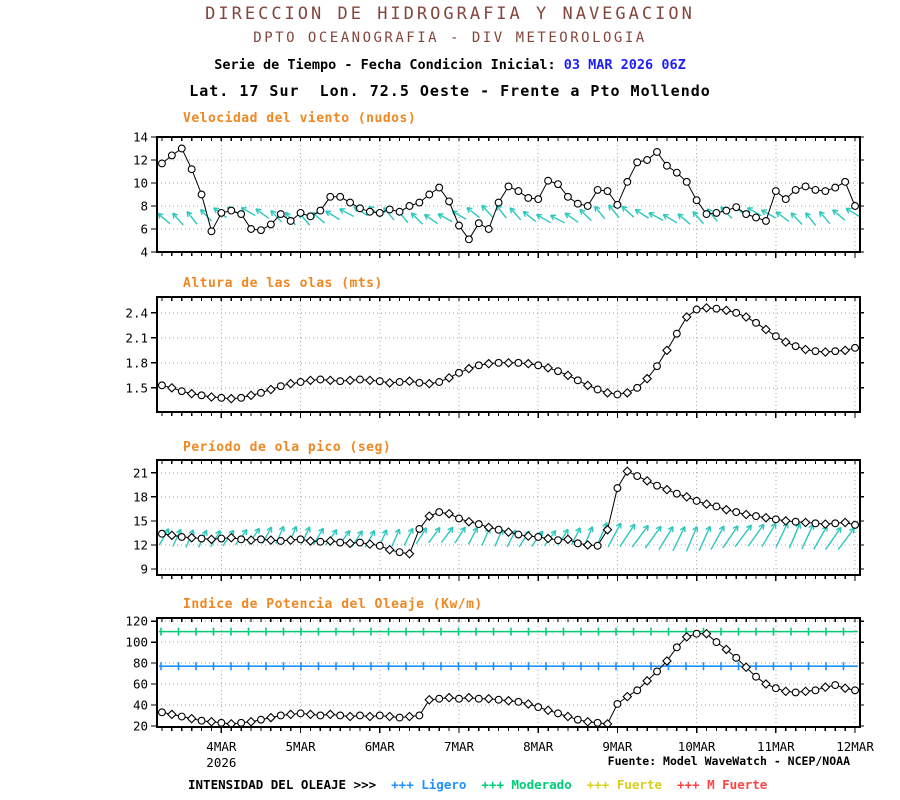  What do you see at coordinates (450, 38) in the screenshot?
I see `header-department: DPTO OCEANOGRAFIA - DIV METEOROLOGIA` at bounding box center [450, 38].